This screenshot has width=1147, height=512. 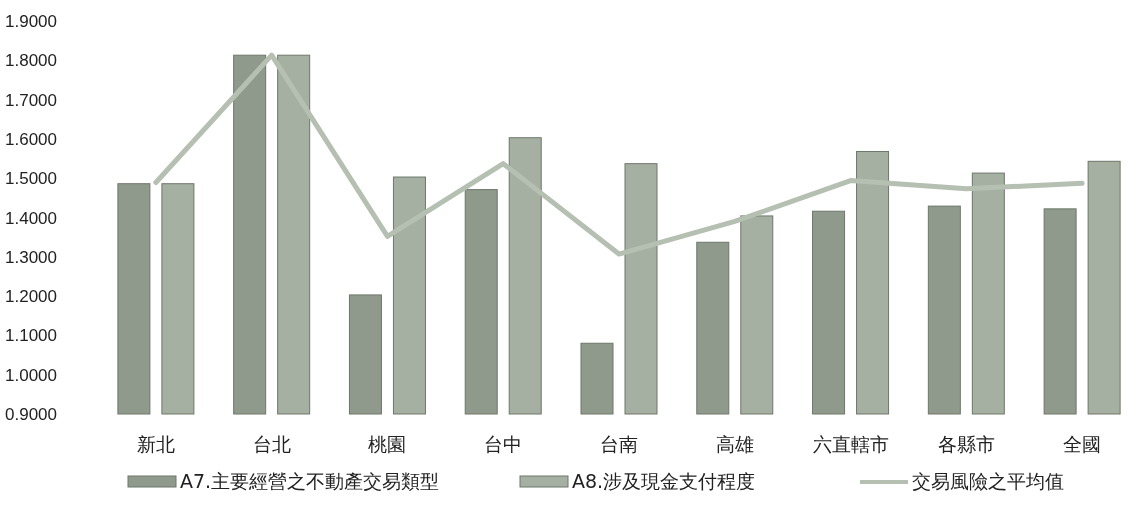 I want to click on x-tick-label: 新北, so click(x=155, y=444).